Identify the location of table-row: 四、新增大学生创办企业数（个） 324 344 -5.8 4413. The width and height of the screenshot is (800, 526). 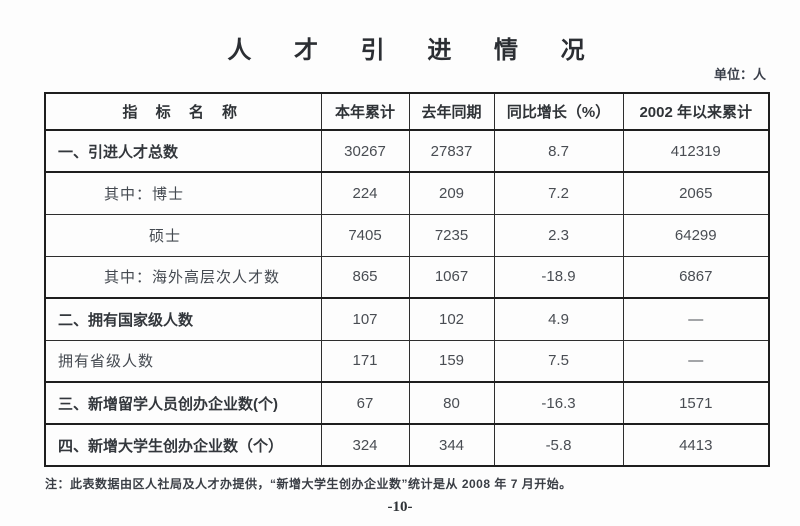
(407, 445).